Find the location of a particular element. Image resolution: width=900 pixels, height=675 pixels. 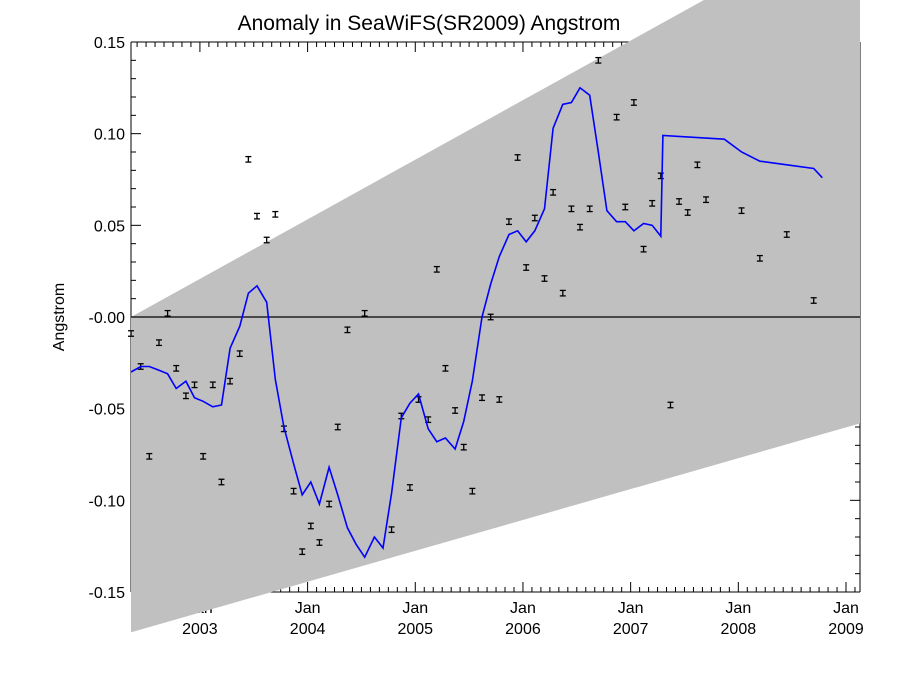

y-tick-label: -0.10 is located at coordinates (107, 501).